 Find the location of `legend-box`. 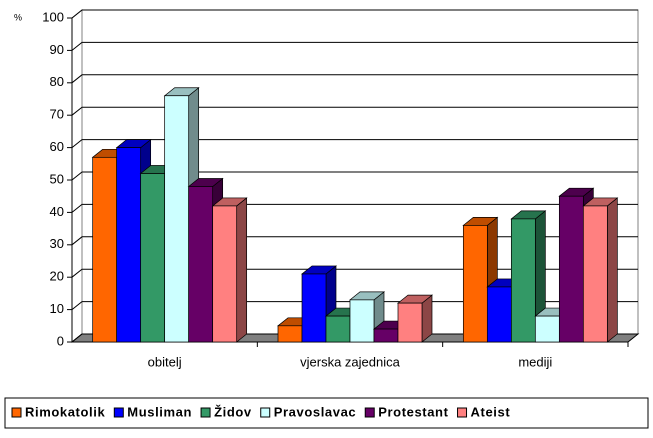

legend-box is located at coordinates (326, 413).